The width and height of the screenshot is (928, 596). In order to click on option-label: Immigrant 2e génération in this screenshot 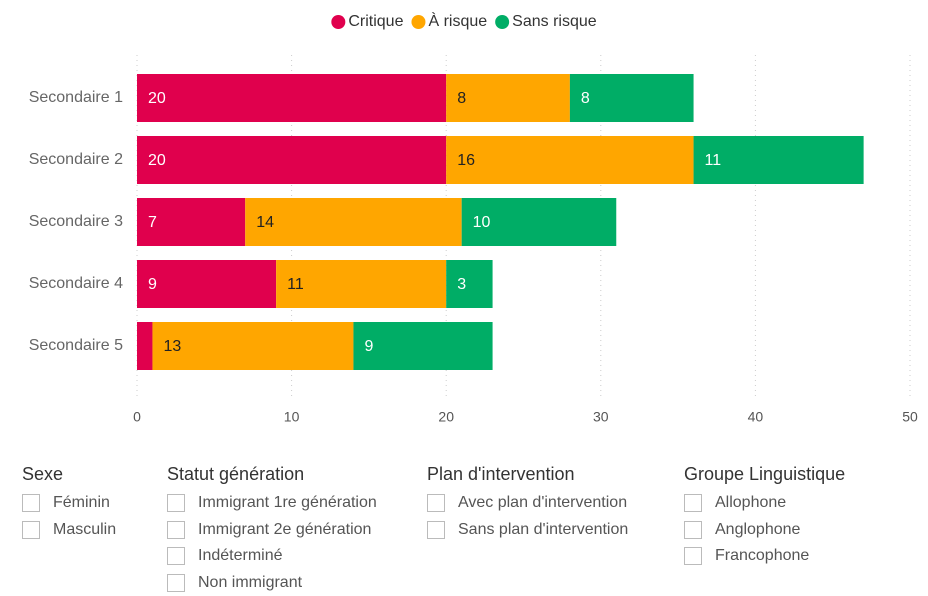, I will do `click(284, 530)`.